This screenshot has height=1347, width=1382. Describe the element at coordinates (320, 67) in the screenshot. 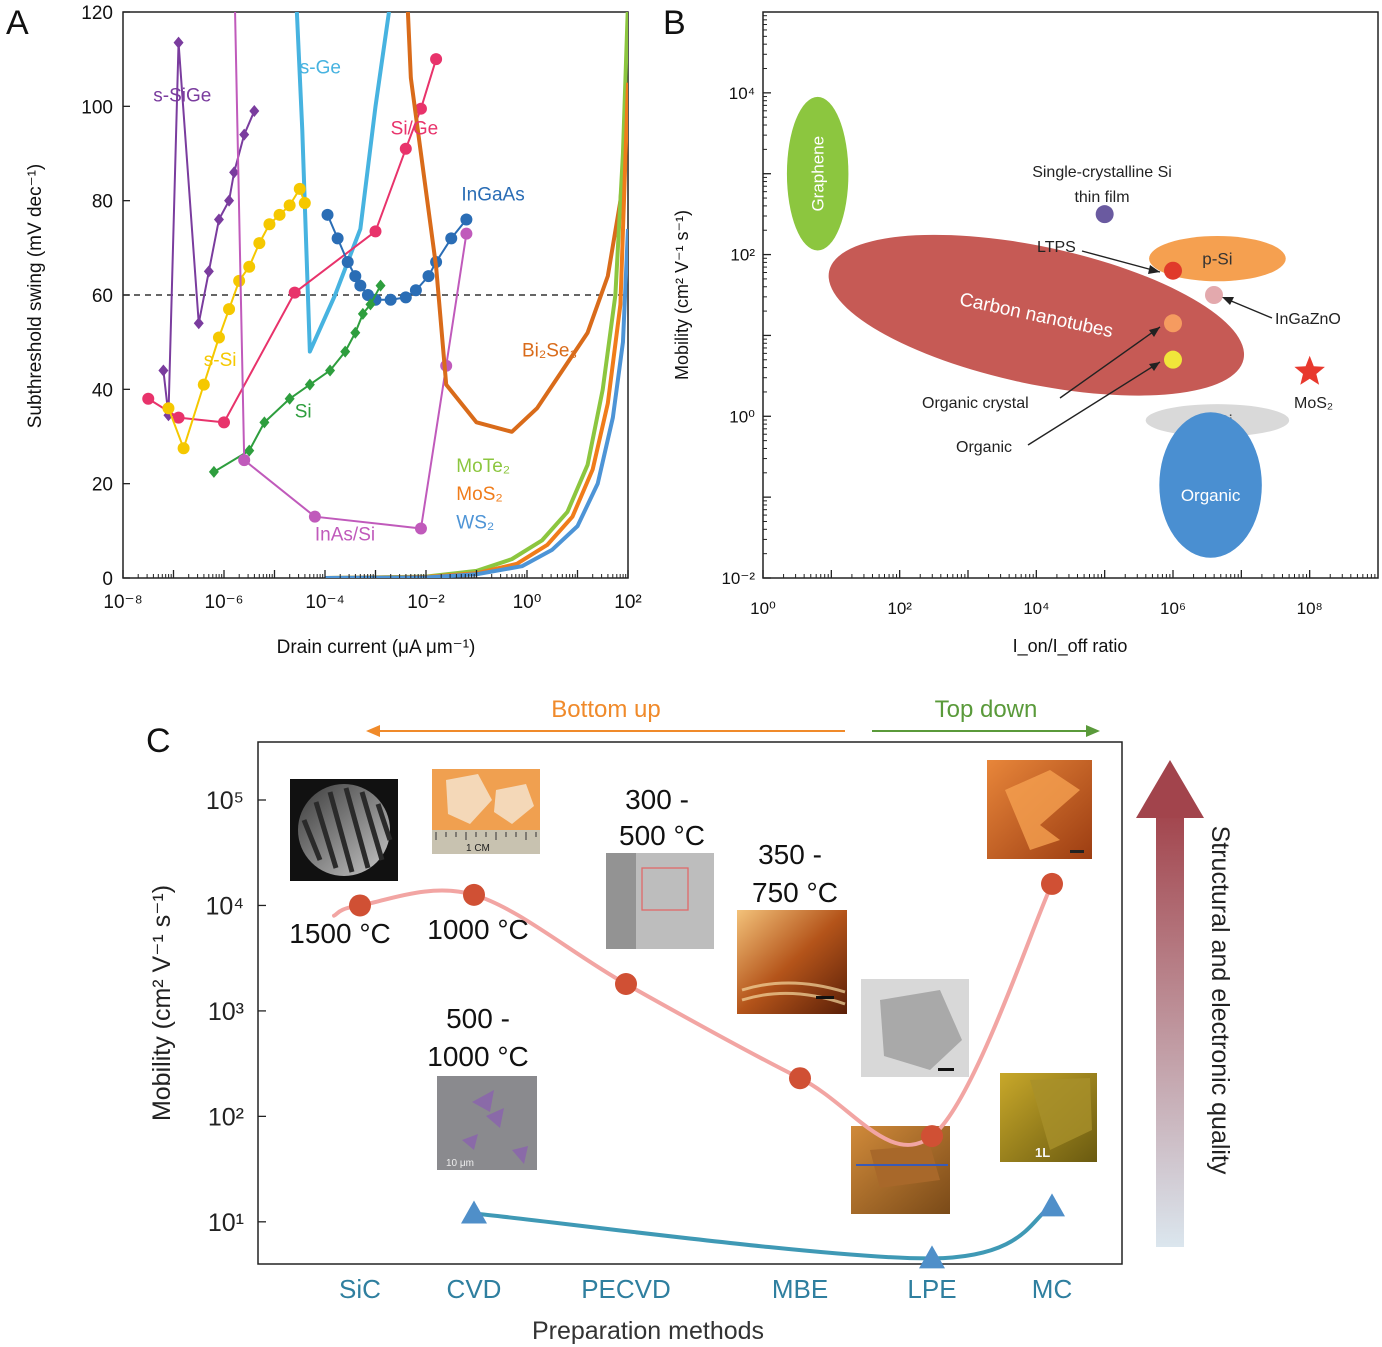

I see `series-s-ge-label: s-Ge` at that location.